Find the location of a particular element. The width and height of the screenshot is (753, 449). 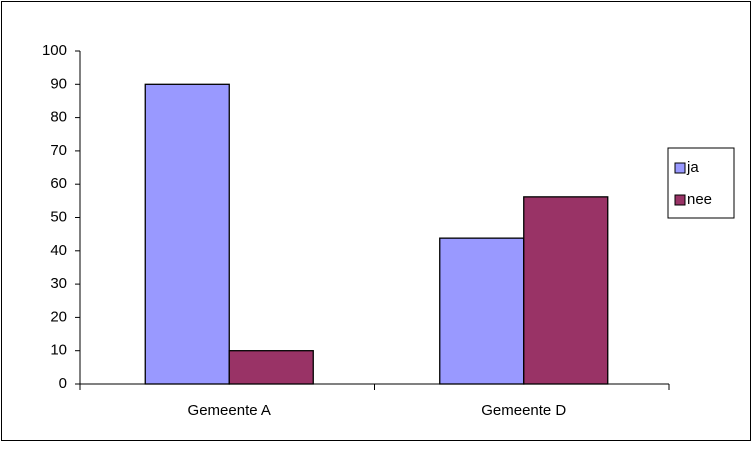

y-tick-label: 90 is located at coordinates (58, 83).